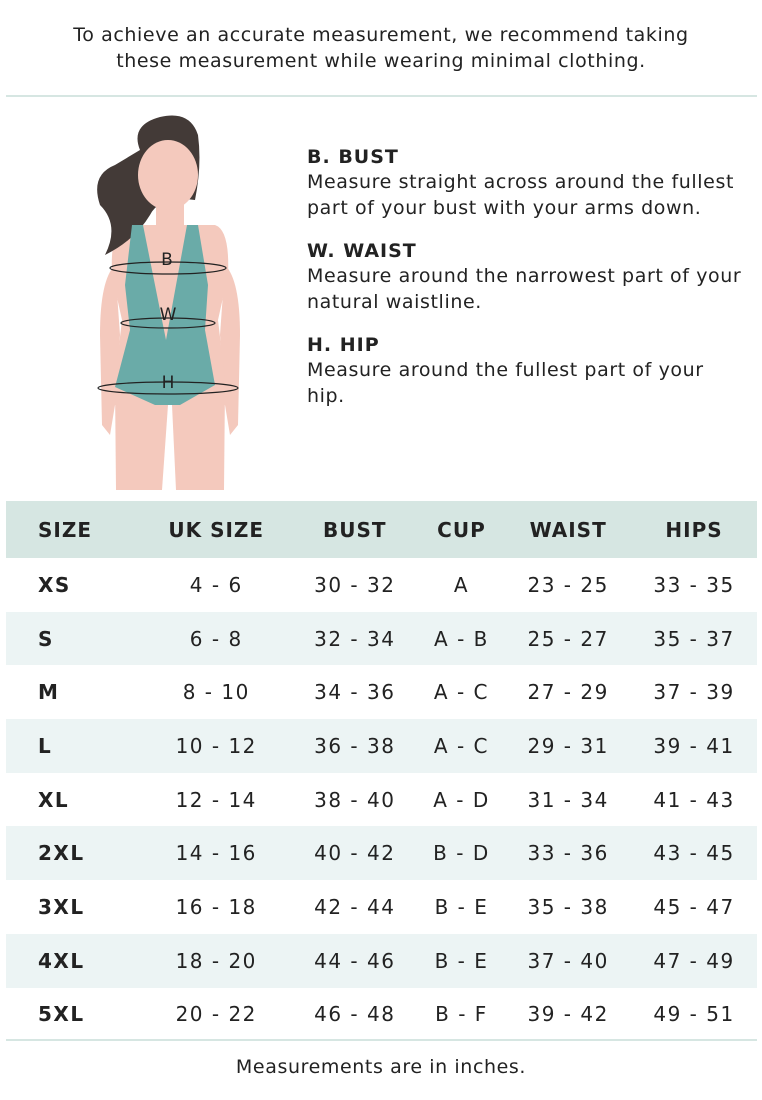 The width and height of the screenshot is (762, 1100). Describe the element at coordinates (354, 638) in the screenshot. I see `table-cell: 32 - 34` at that location.